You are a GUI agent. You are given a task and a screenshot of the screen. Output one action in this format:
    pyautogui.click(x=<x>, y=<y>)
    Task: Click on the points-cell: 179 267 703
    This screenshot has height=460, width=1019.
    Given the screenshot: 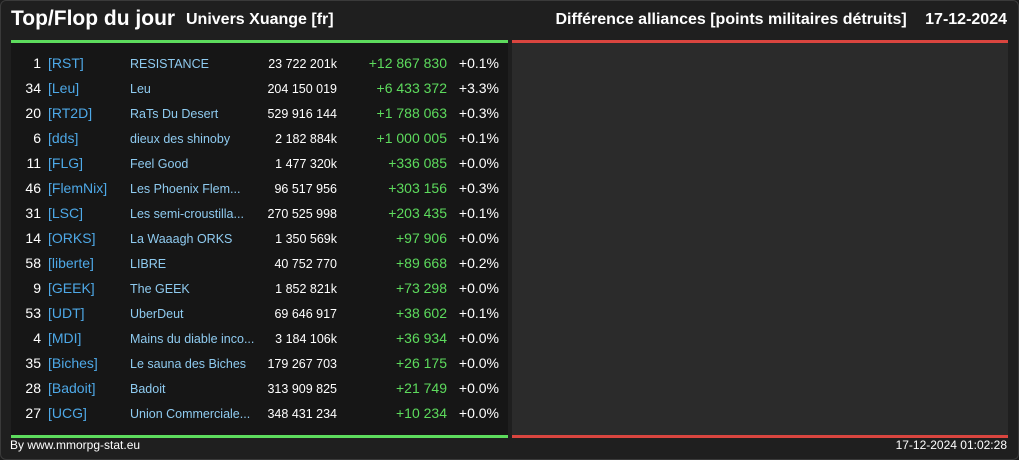 What is the action you would take?
    pyautogui.click(x=302, y=364)
    